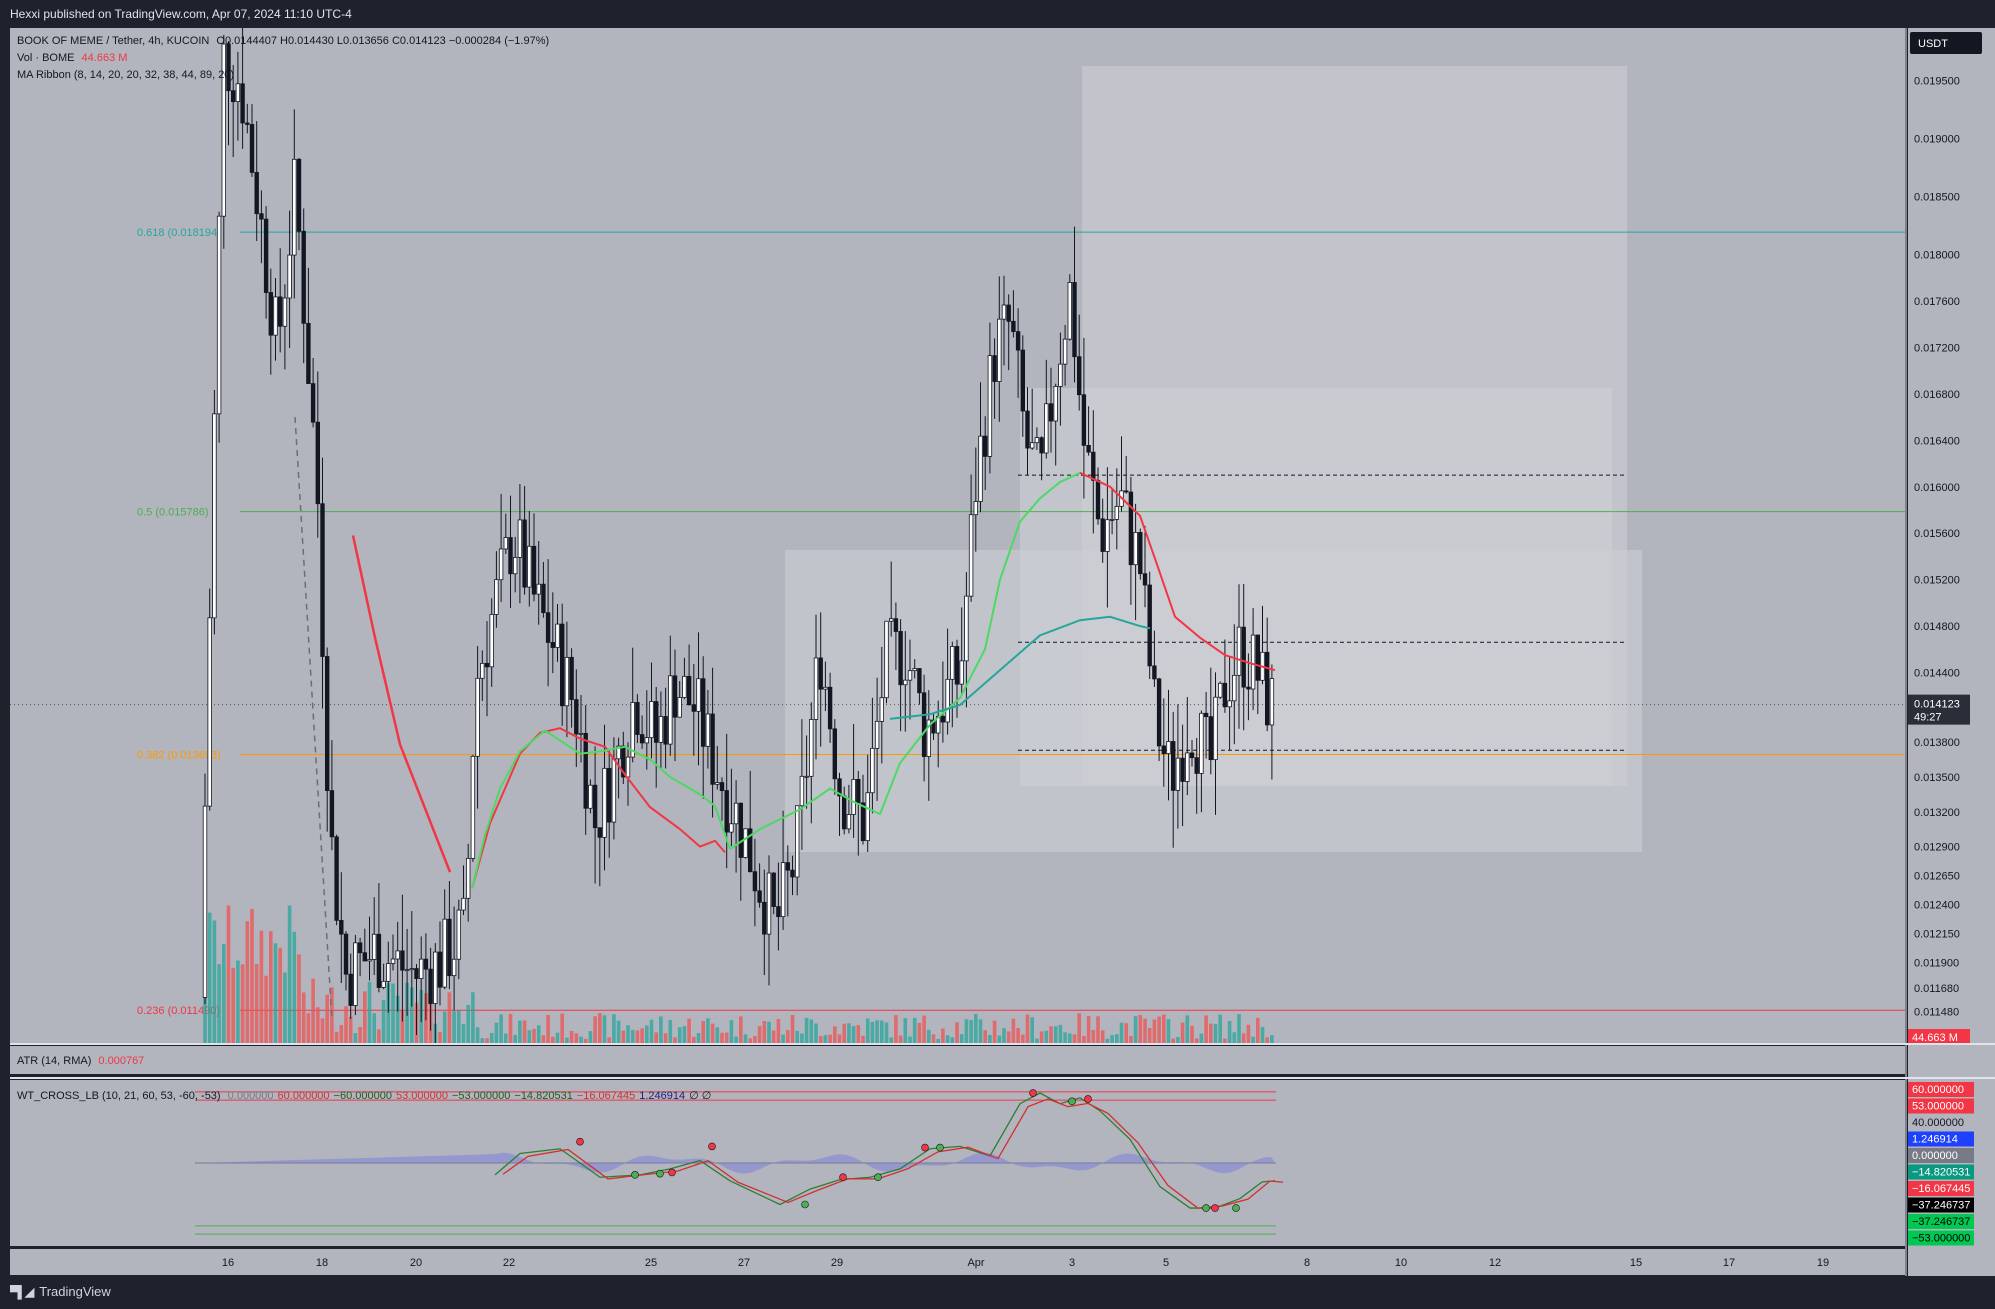 The width and height of the screenshot is (1995, 1309). Describe the element at coordinates (119, 1096) in the screenshot. I see `legend-wt-label: WT_CROSS_LB (10, 21, 60, 53, -60, -53)` at that location.